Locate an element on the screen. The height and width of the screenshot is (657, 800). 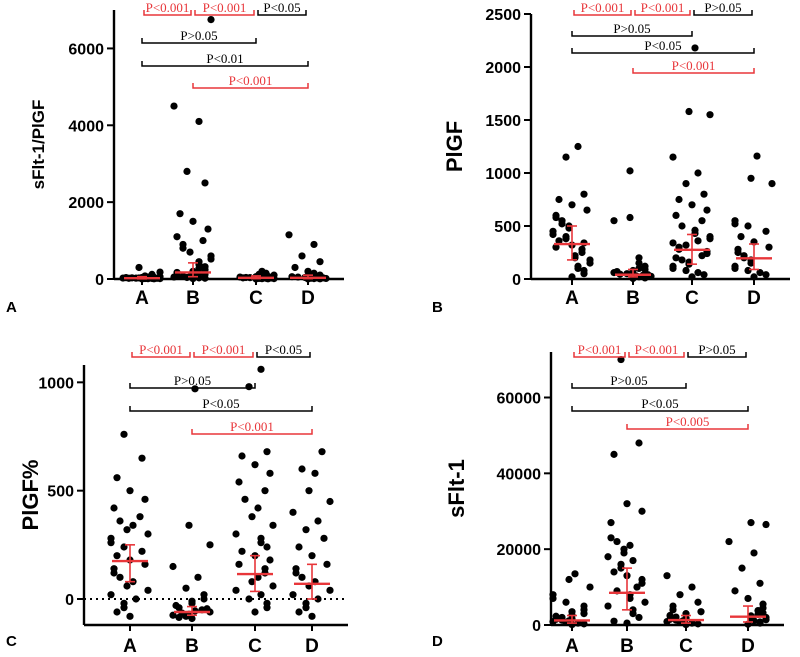
y-axis-title: sFlt-1/PlGF is located at coordinates (38, 145).